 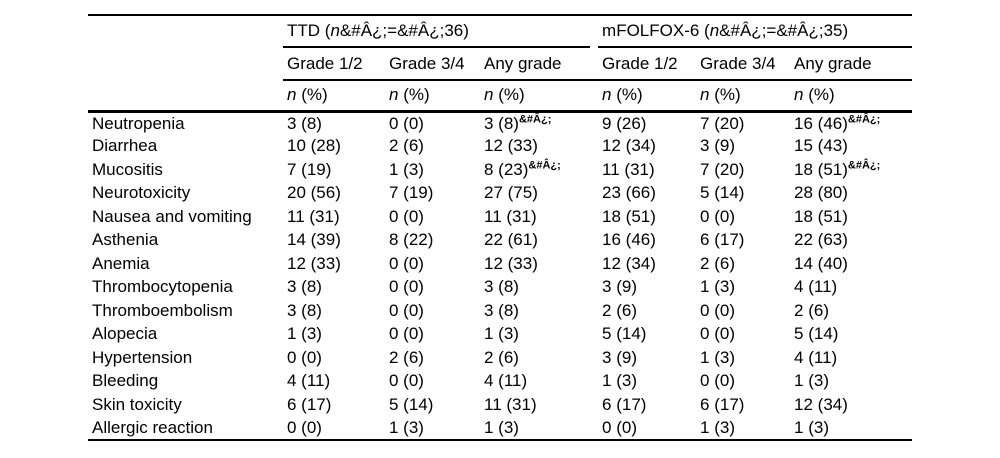 What do you see at coordinates (628, 169) in the screenshot?
I see `cell-mfolfox-grade12: 11 (31)` at bounding box center [628, 169].